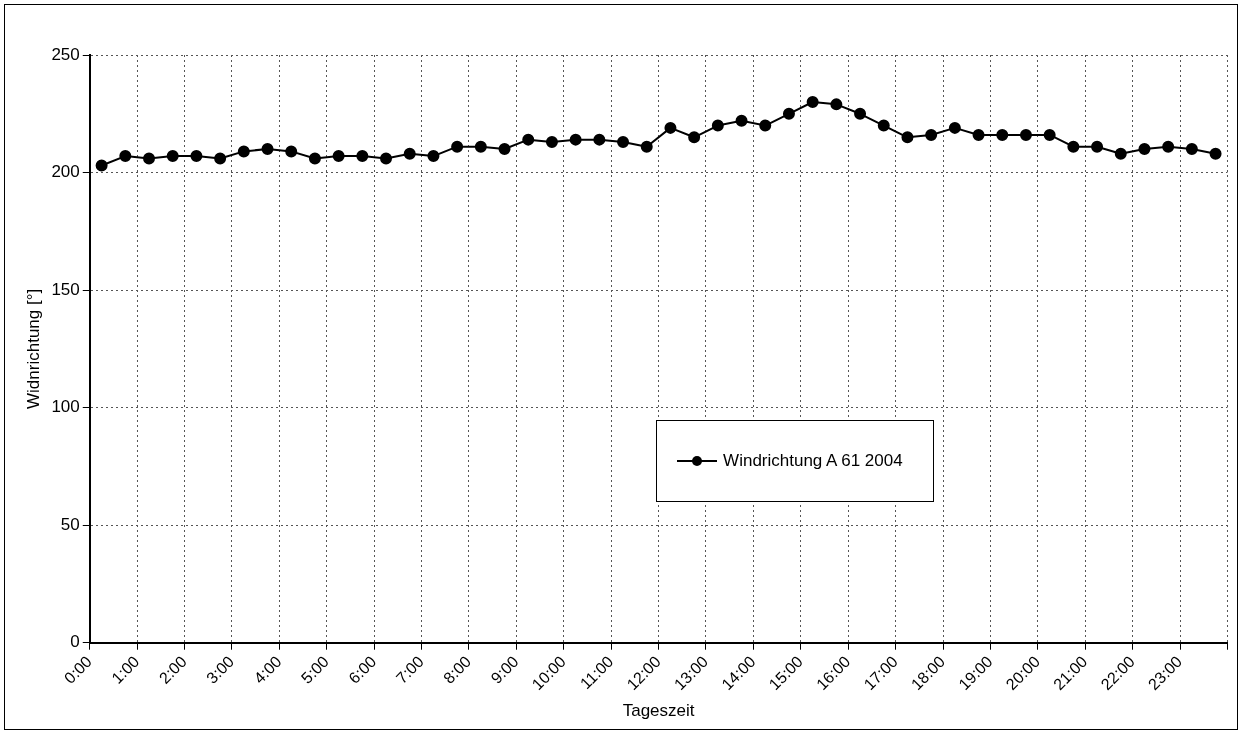 The height and width of the screenshot is (736, 1244). I want to click on x-tick-label: 0:00, so click(78, 669).